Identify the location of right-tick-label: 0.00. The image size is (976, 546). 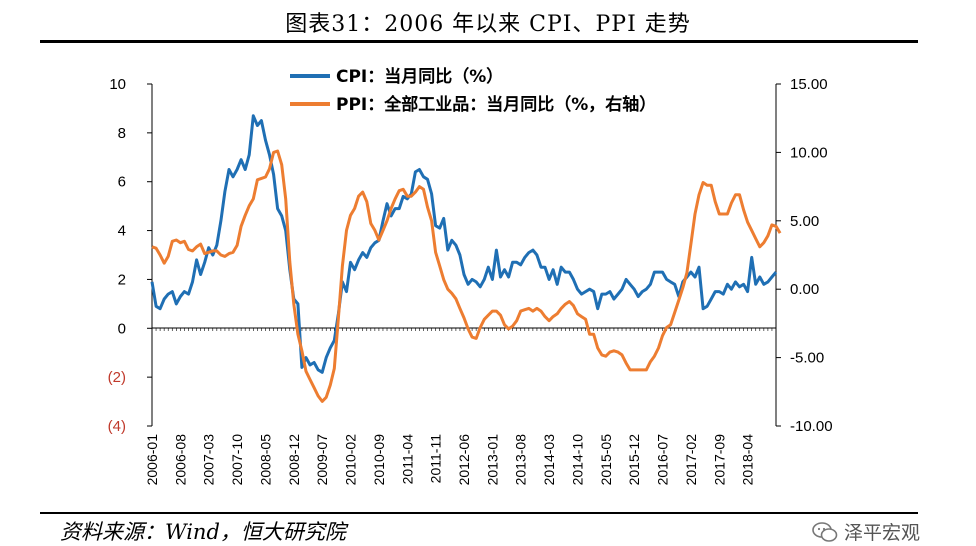
(804, 289).